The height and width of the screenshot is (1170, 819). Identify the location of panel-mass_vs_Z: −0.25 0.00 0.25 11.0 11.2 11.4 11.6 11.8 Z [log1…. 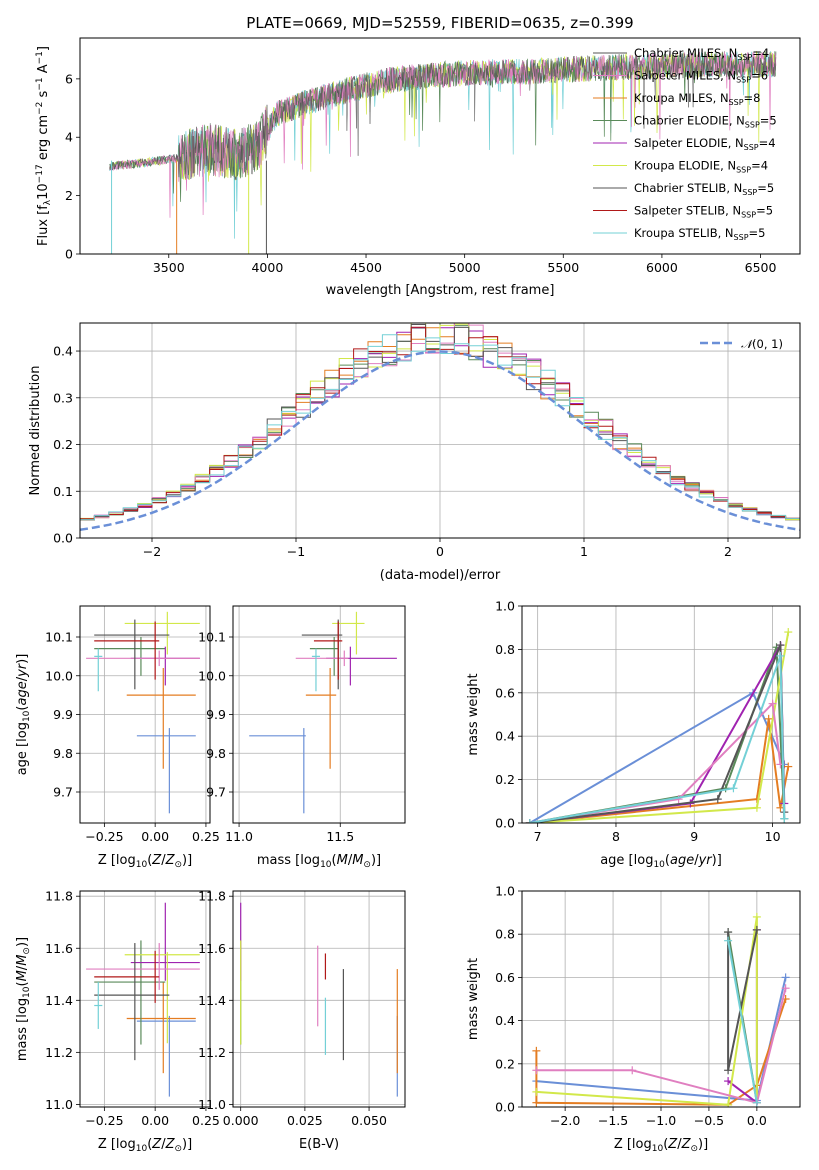
(117, 1021).